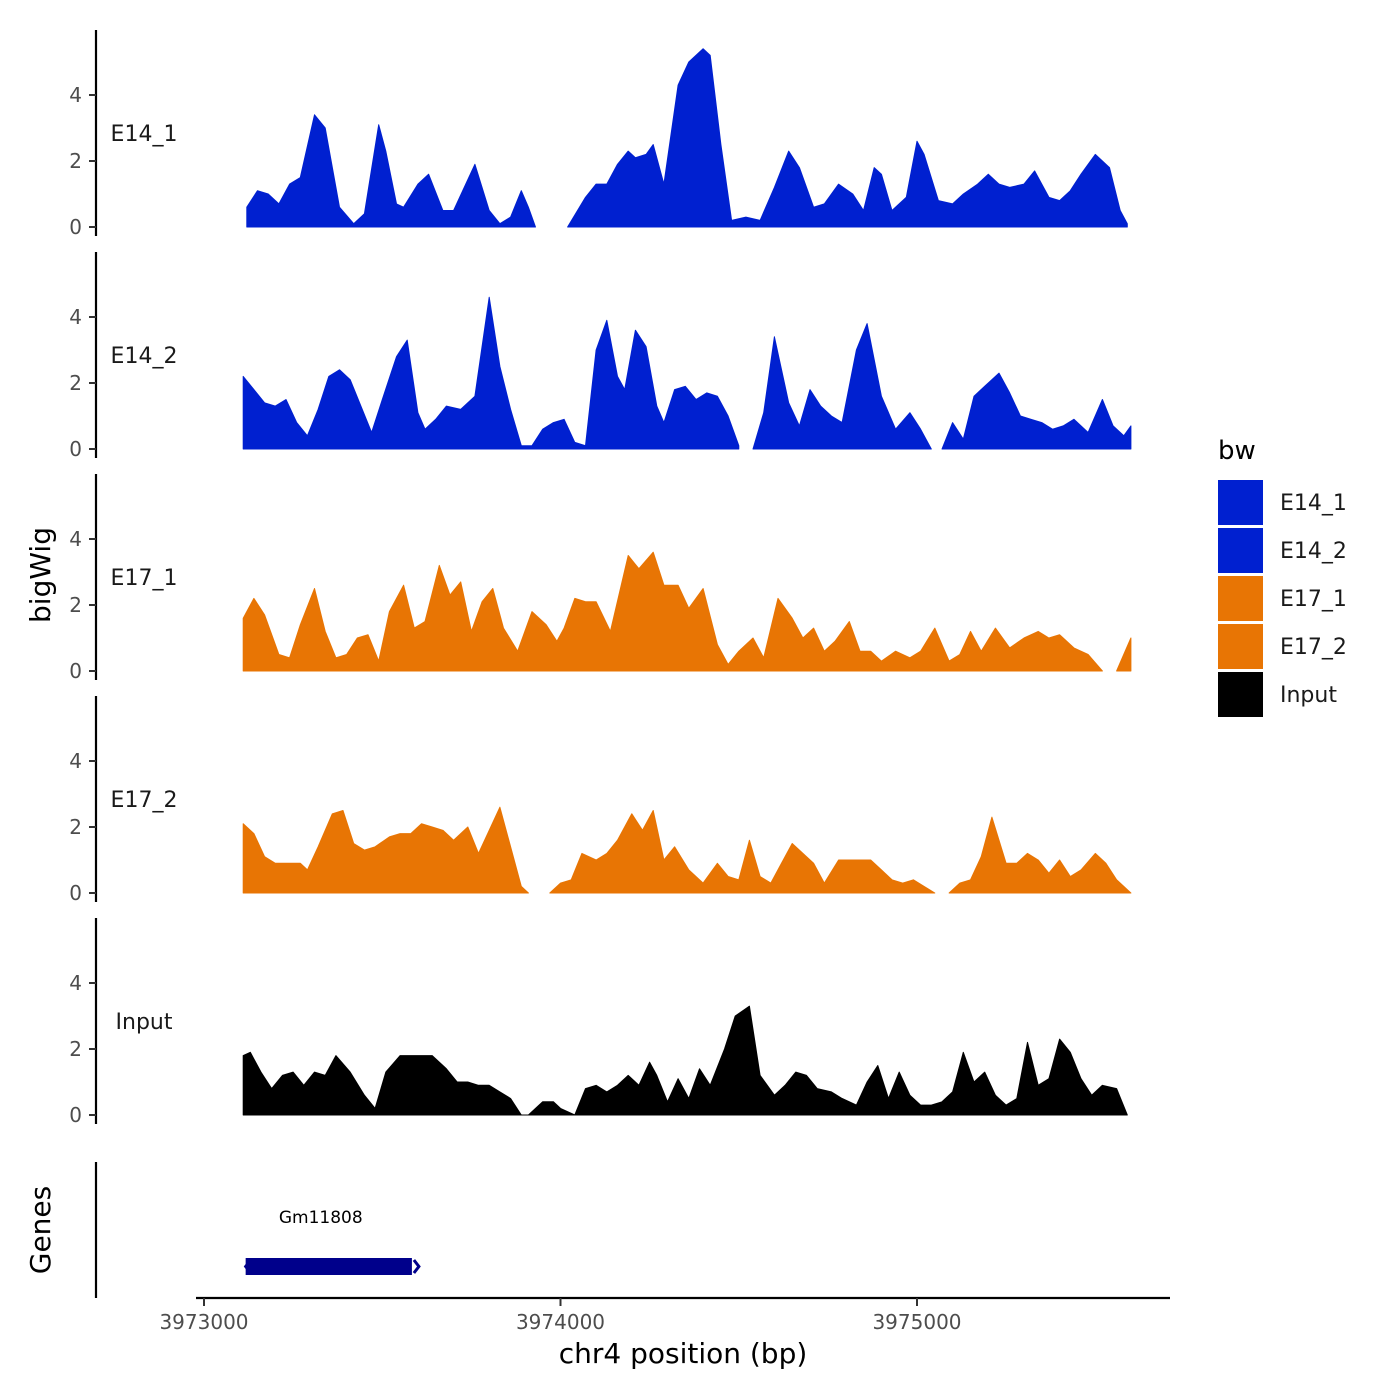  Describe the element at coordinates (683, 1353) in the screenshot. I see `x-axis-title: chr4 position (bp)` at that location.